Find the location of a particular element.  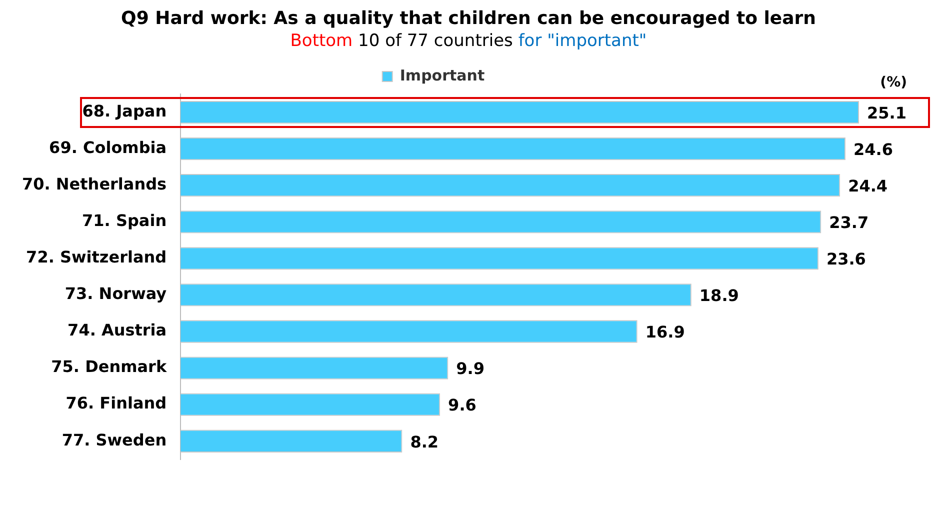

legend-label: Important is located at coordinates (442, 75).